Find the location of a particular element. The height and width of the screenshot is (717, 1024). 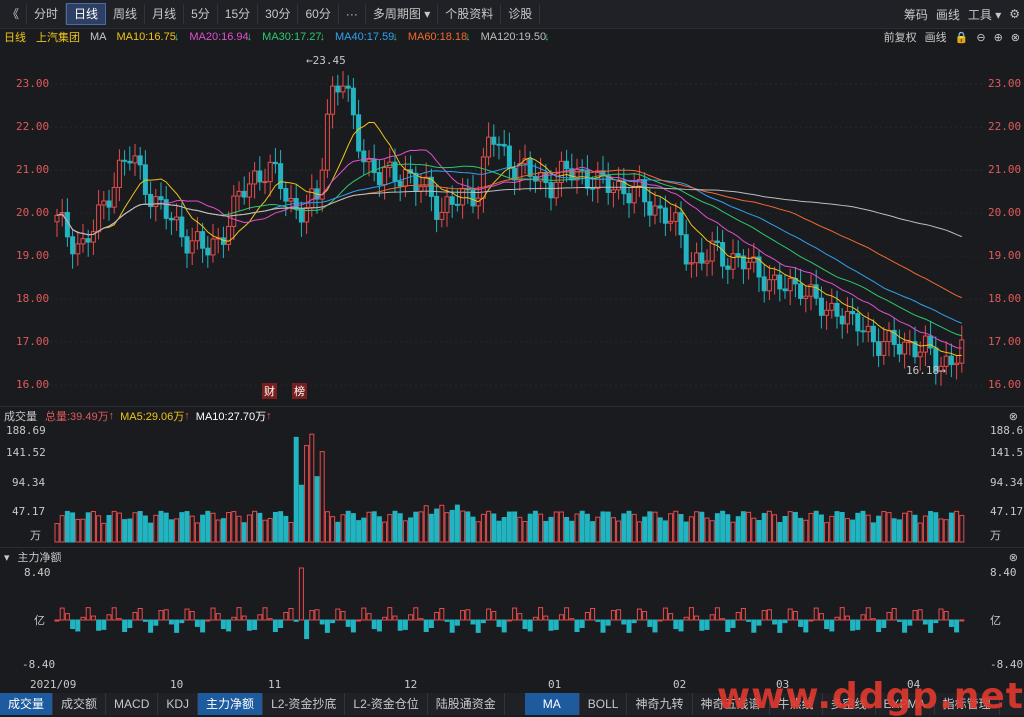

stock-info-button: 个股资料 is located at coordinates (470, 14).